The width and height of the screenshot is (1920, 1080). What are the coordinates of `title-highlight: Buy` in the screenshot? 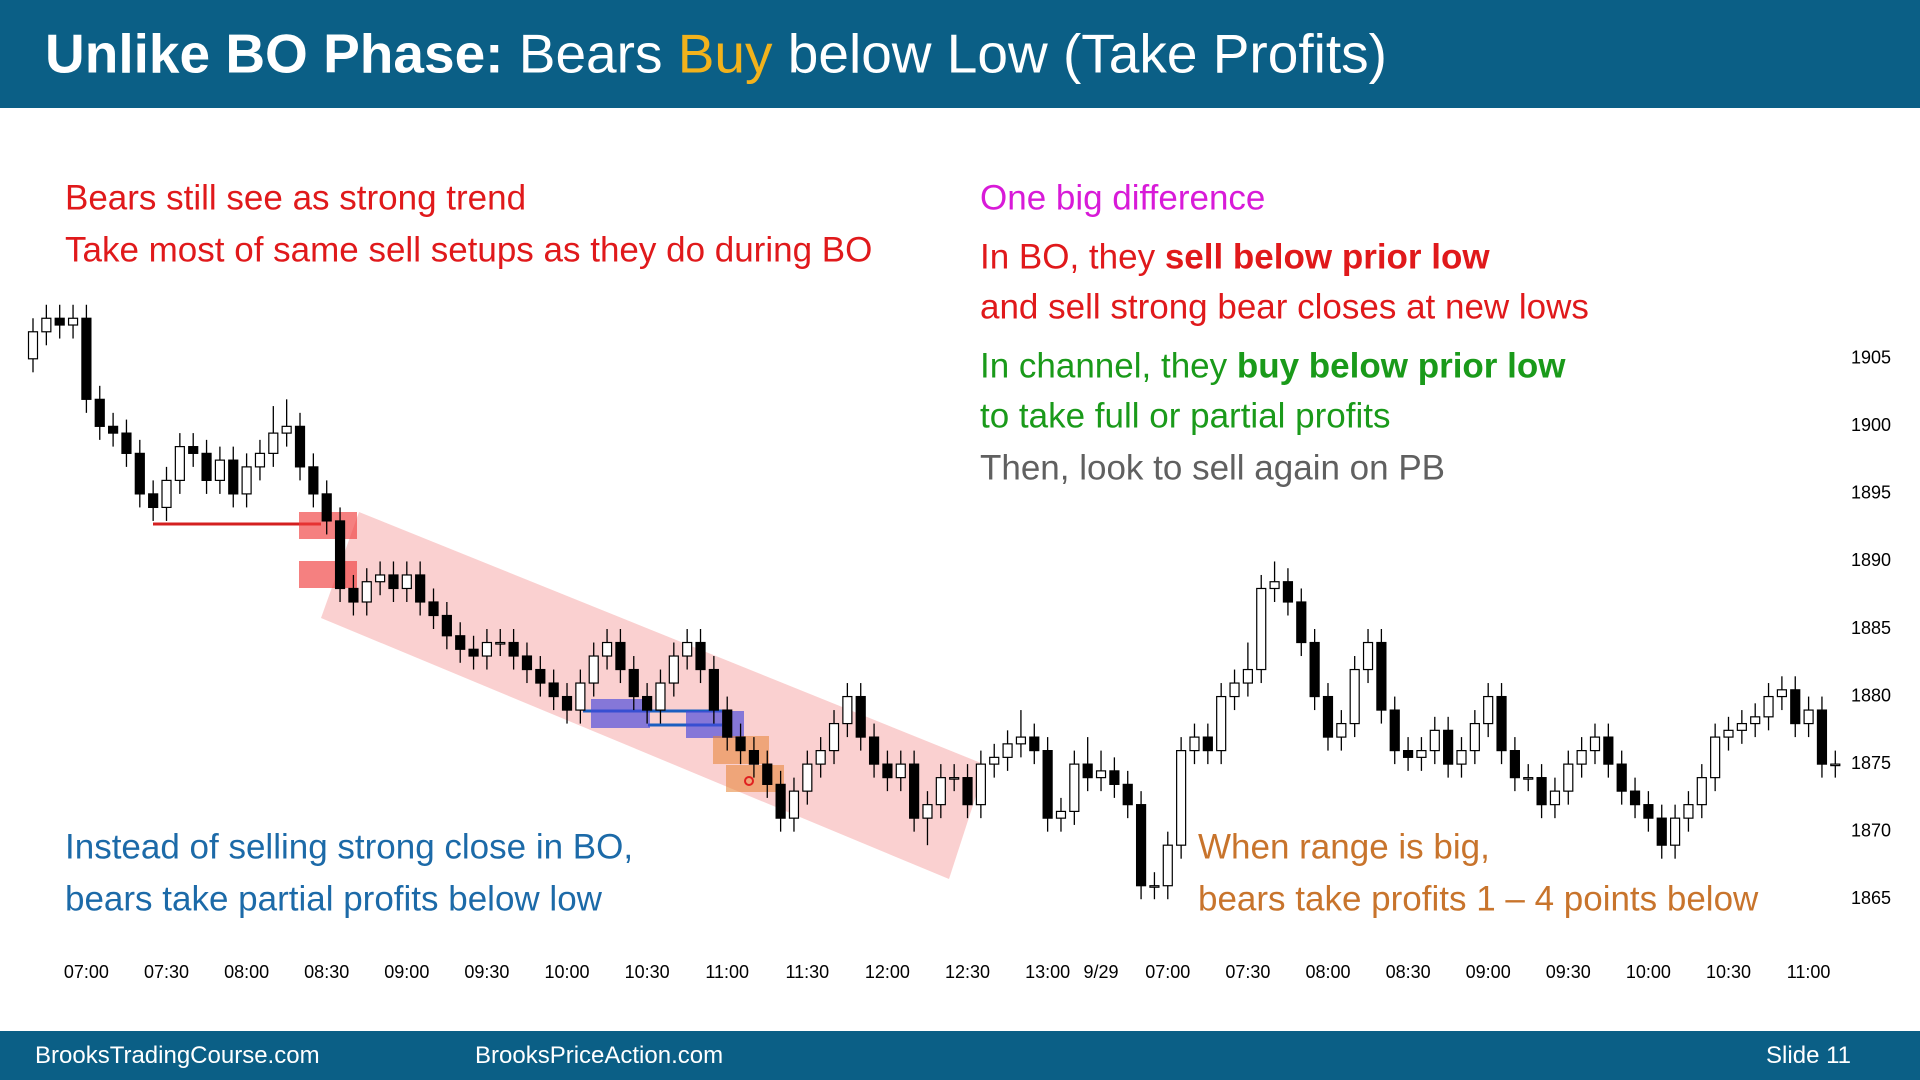 It's located at (725, 53).